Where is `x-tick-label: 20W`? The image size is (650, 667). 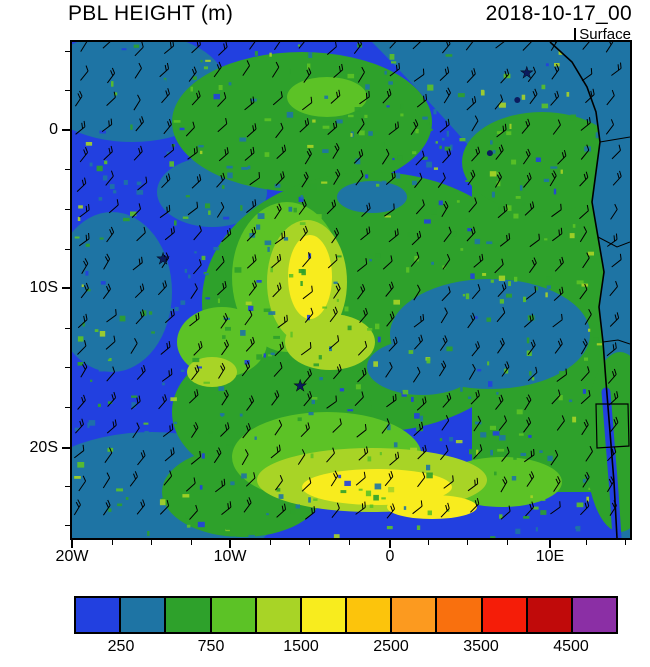
x-tick-label: 20W is located at coordinates (72, 556).